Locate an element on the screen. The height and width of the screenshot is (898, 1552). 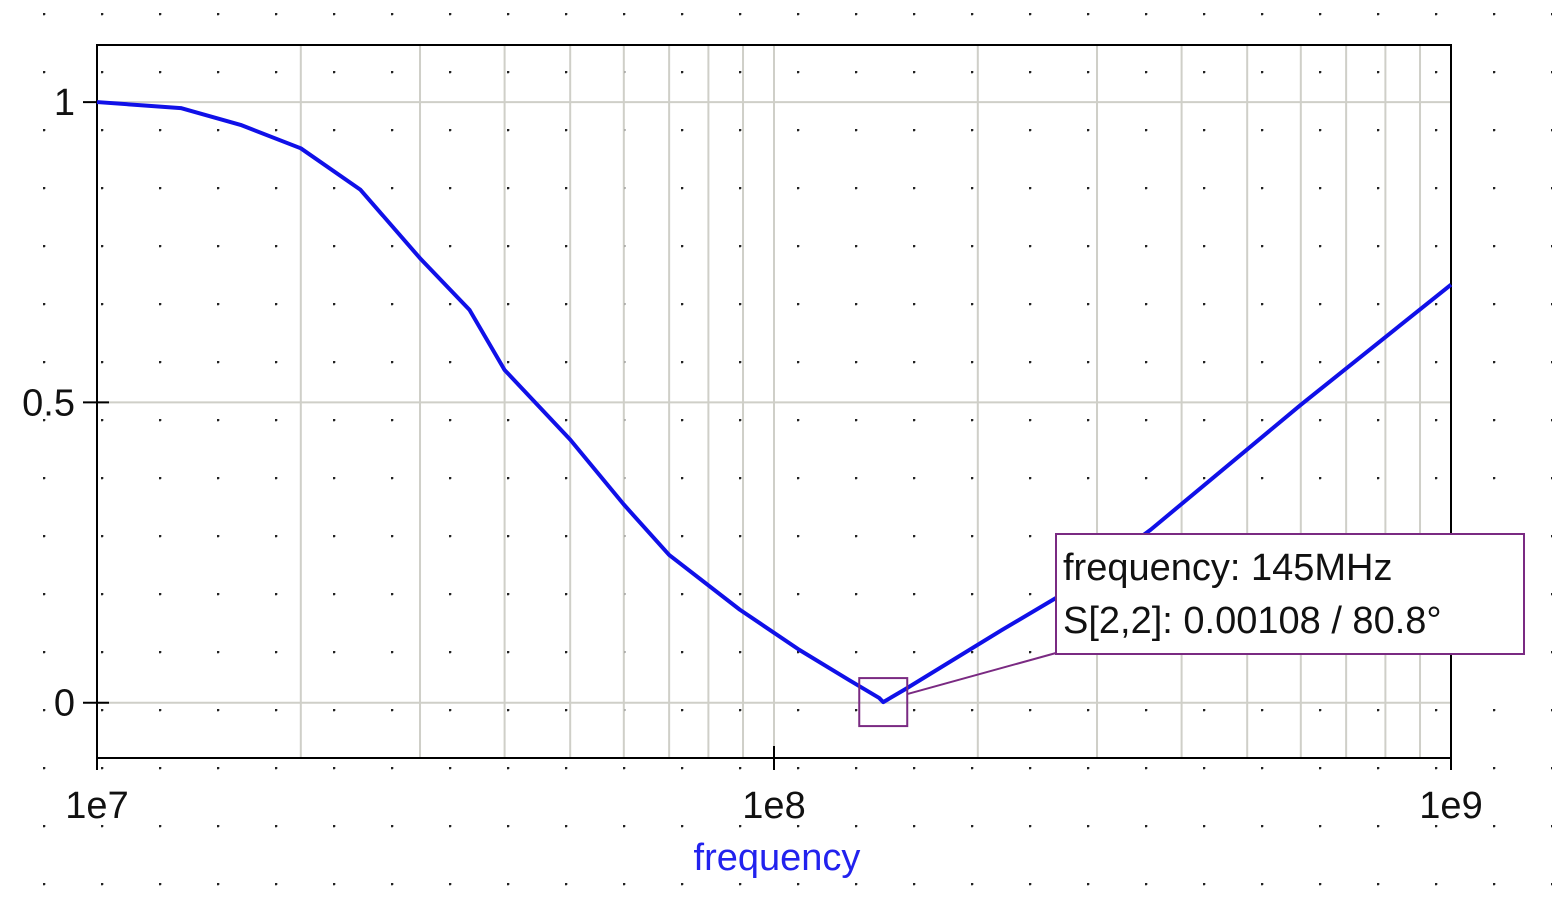
leader-line is located at coordinates (981, 674).